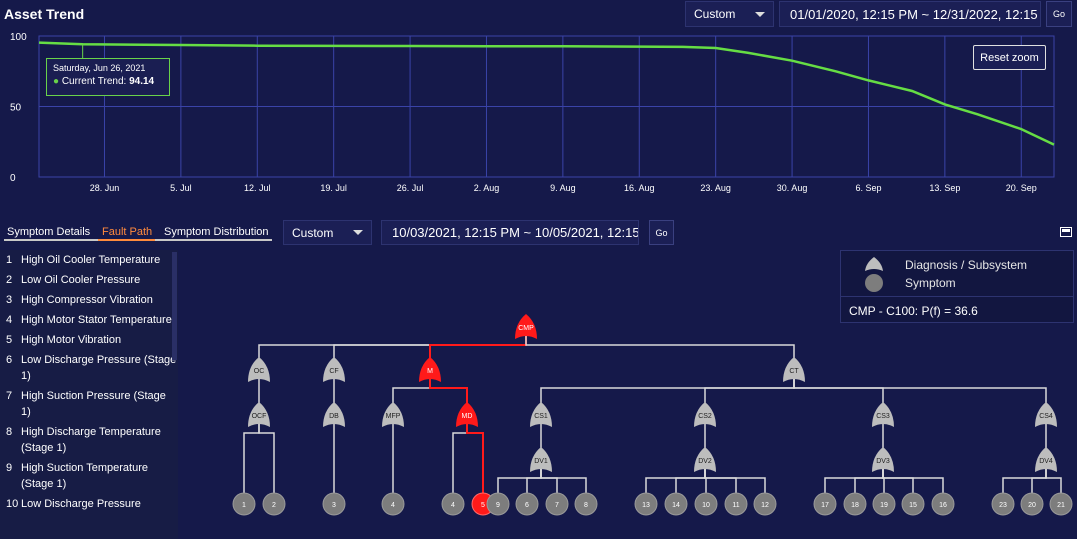 The width and height of the screenshot is (1077, 539). Describe the element at coordinates (334, 504) in the screenshot. I see `symptom-node: 3` at that location.